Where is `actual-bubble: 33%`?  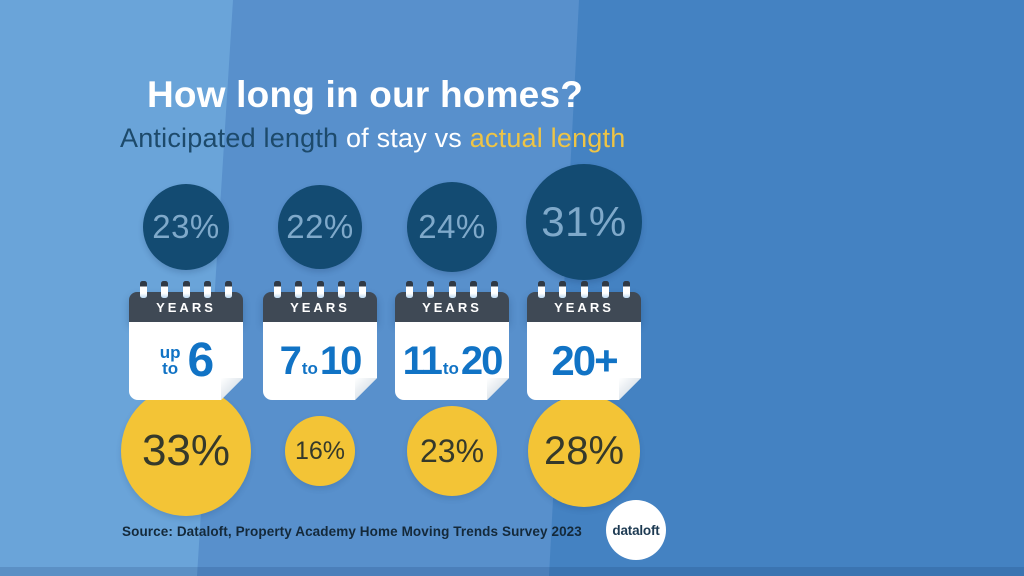 actual-bubble: 33% is located at coordinates (186, 451).